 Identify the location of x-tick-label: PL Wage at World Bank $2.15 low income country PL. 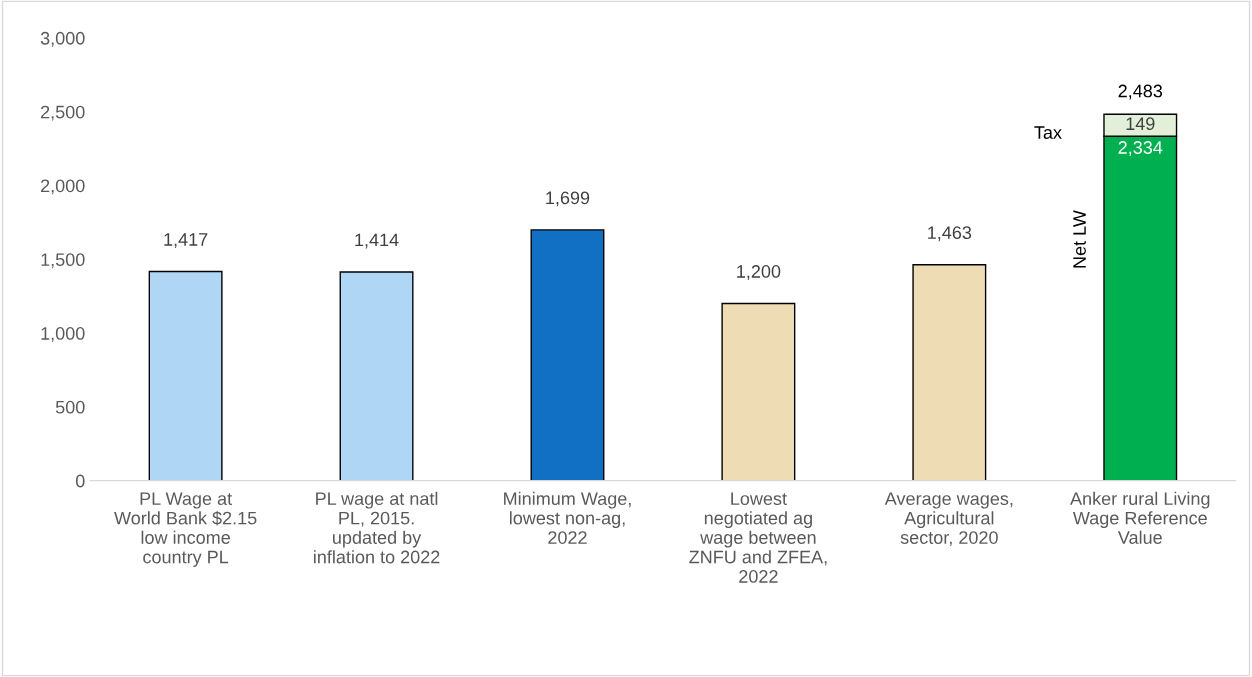
(185, 529).